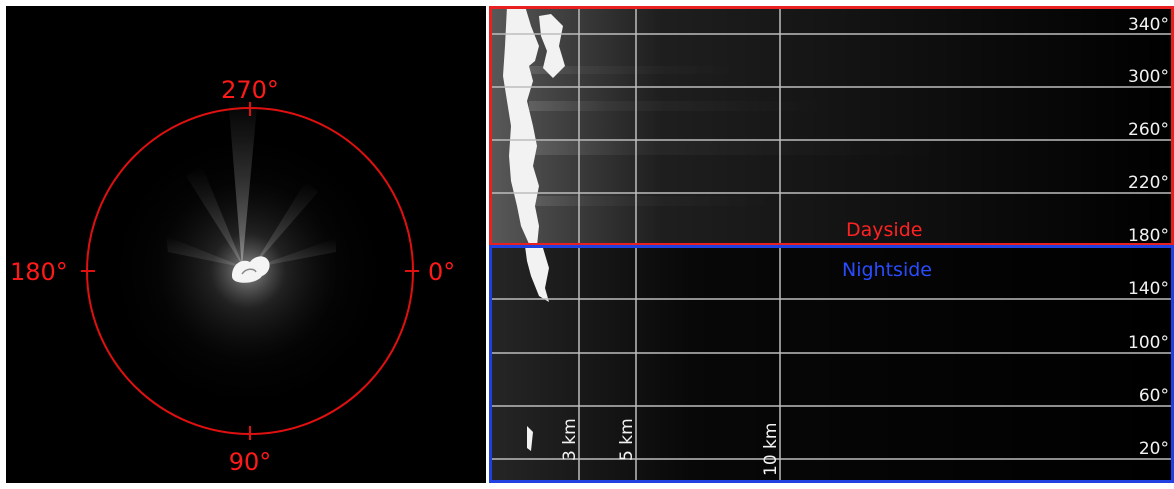 This screenshot has height=489, width=1174. What do you see at coordinates (887, 270) in the screenshot?
I see `nightside-label: Nightside` at bounding box center [887, 270].